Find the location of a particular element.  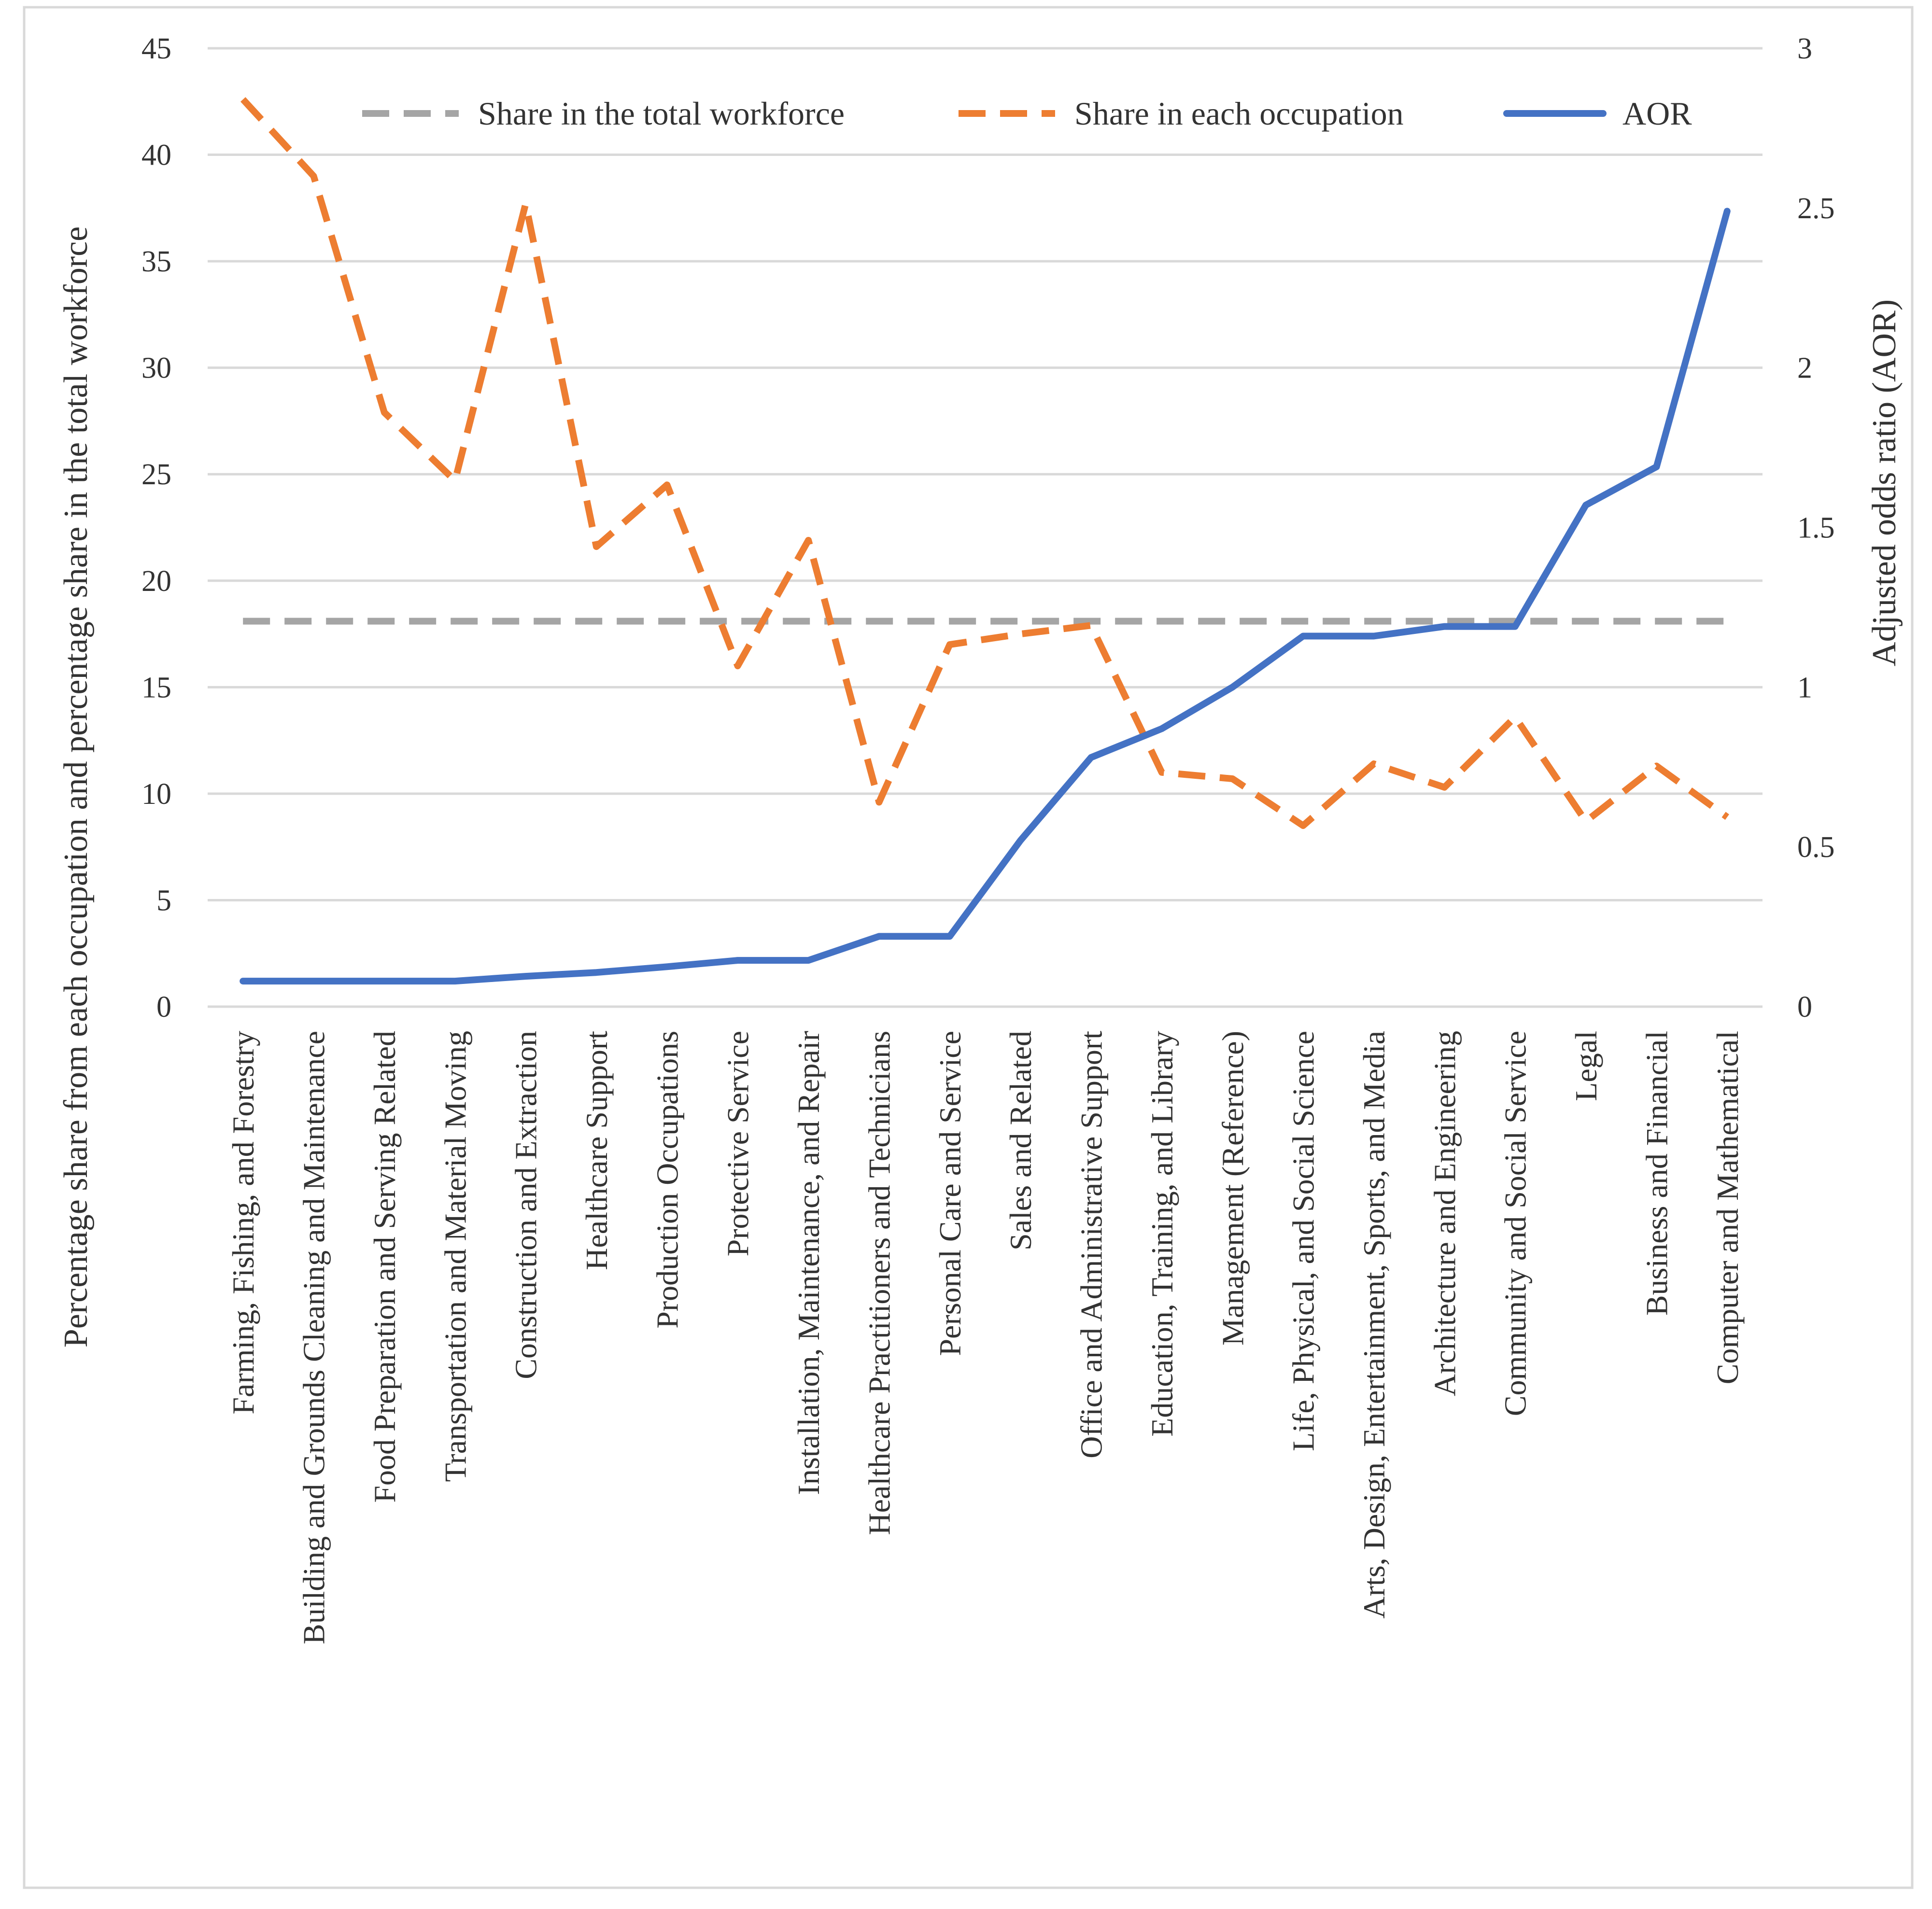

left-axis-ticks: 0 5 10 15 20 25 30 35 40 45 is located at coordinates (156, 528).